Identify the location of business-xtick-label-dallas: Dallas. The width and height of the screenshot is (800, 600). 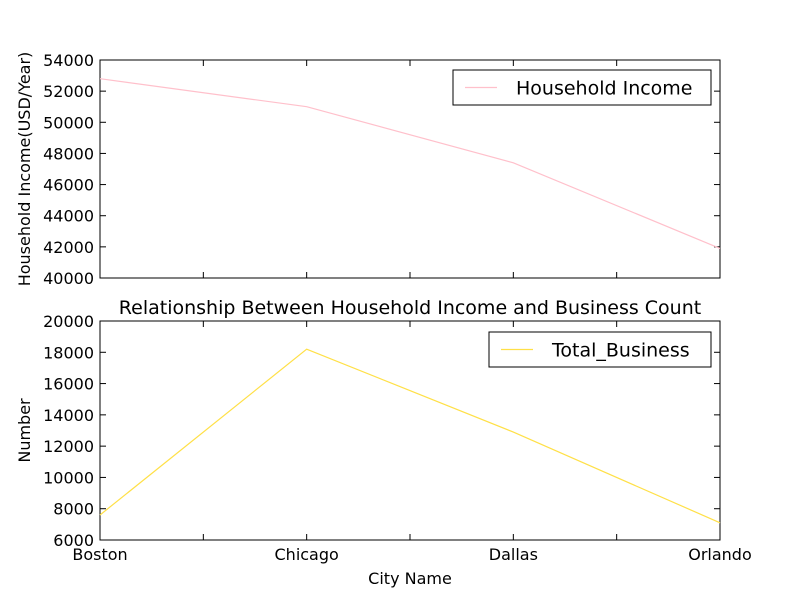
(513, 554).